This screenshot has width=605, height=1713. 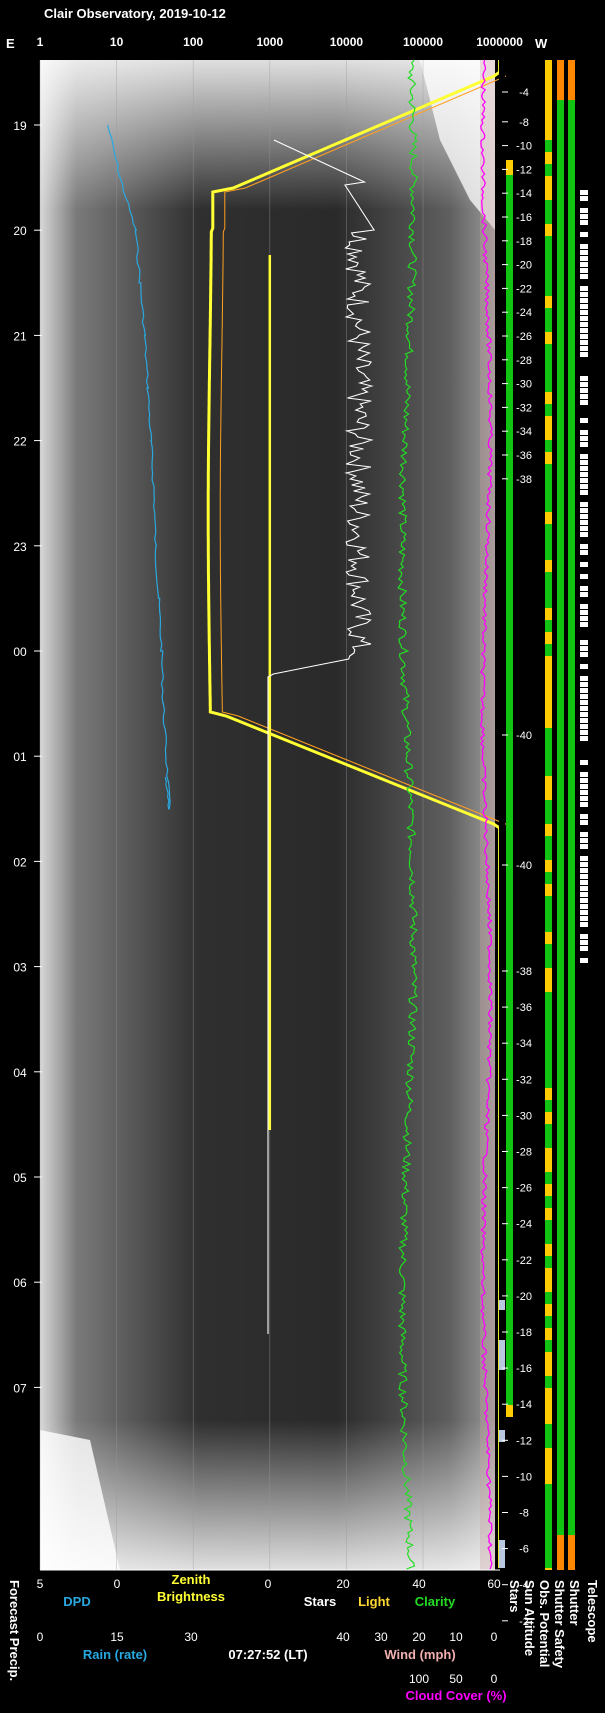 What do you see at coordinates (191, 1637) in the screenshot?
I see `rain-tick-30: 30` at bounding box center [191, 1637].